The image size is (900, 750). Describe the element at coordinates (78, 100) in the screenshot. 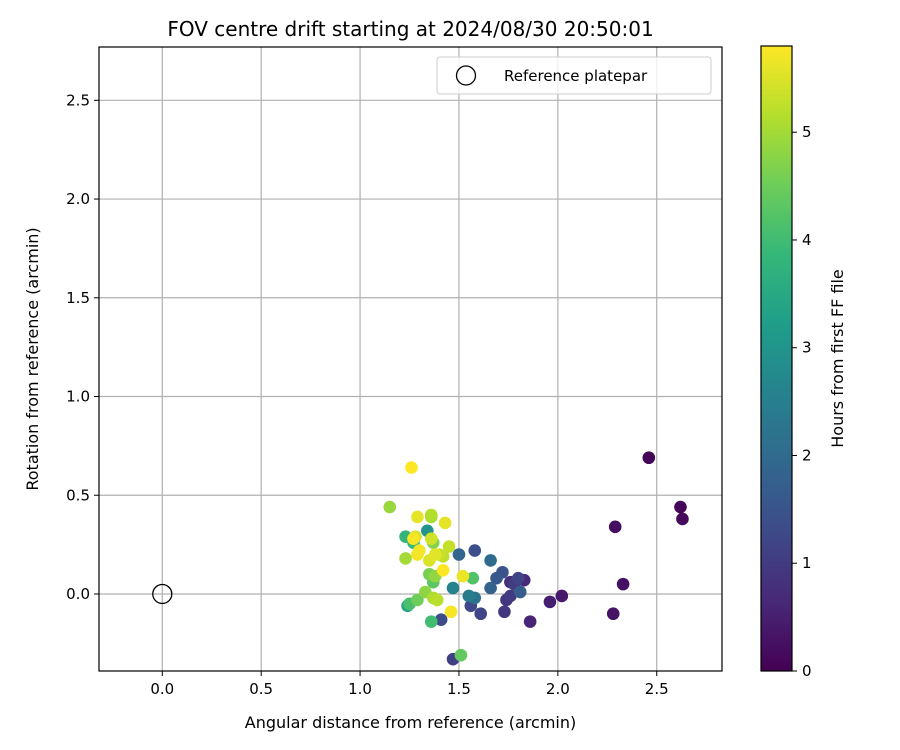

I see `y-tick-label: 2.5` at that location.